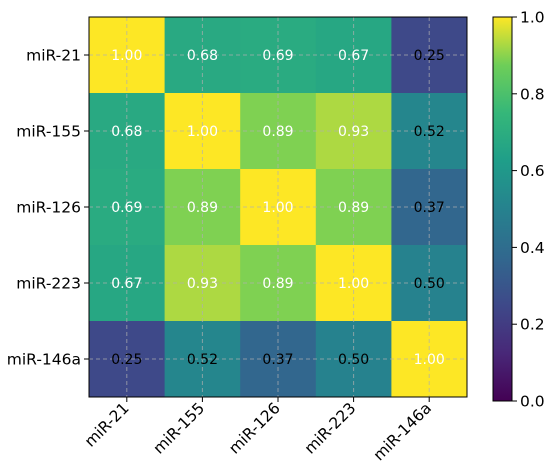 The image size is (550, 474). I want to click on x-tick-label-mir-126: miR-126, so click(254, 428).